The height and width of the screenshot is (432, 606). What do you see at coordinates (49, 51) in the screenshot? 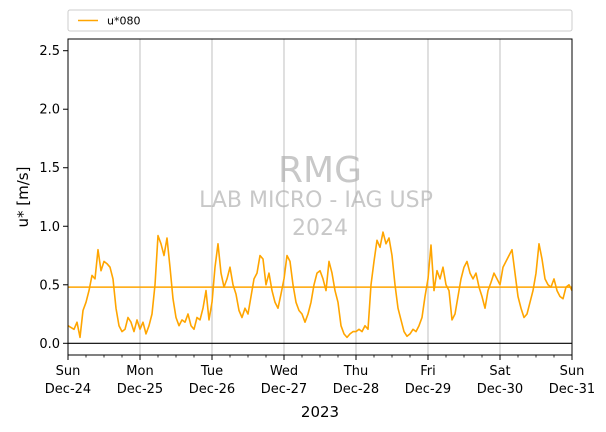
I see `y-tick-label: 2.5` at bounding box center [49, 51].